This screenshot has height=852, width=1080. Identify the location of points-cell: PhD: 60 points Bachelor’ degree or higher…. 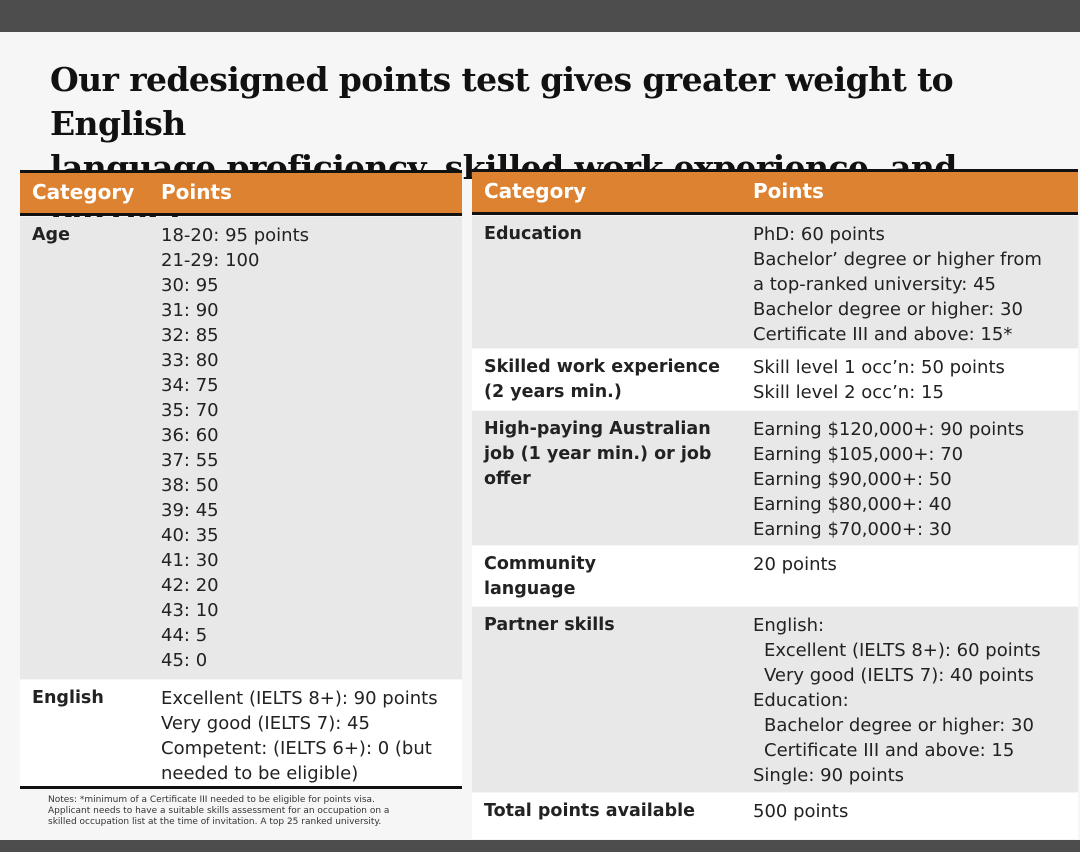
(897, 284).